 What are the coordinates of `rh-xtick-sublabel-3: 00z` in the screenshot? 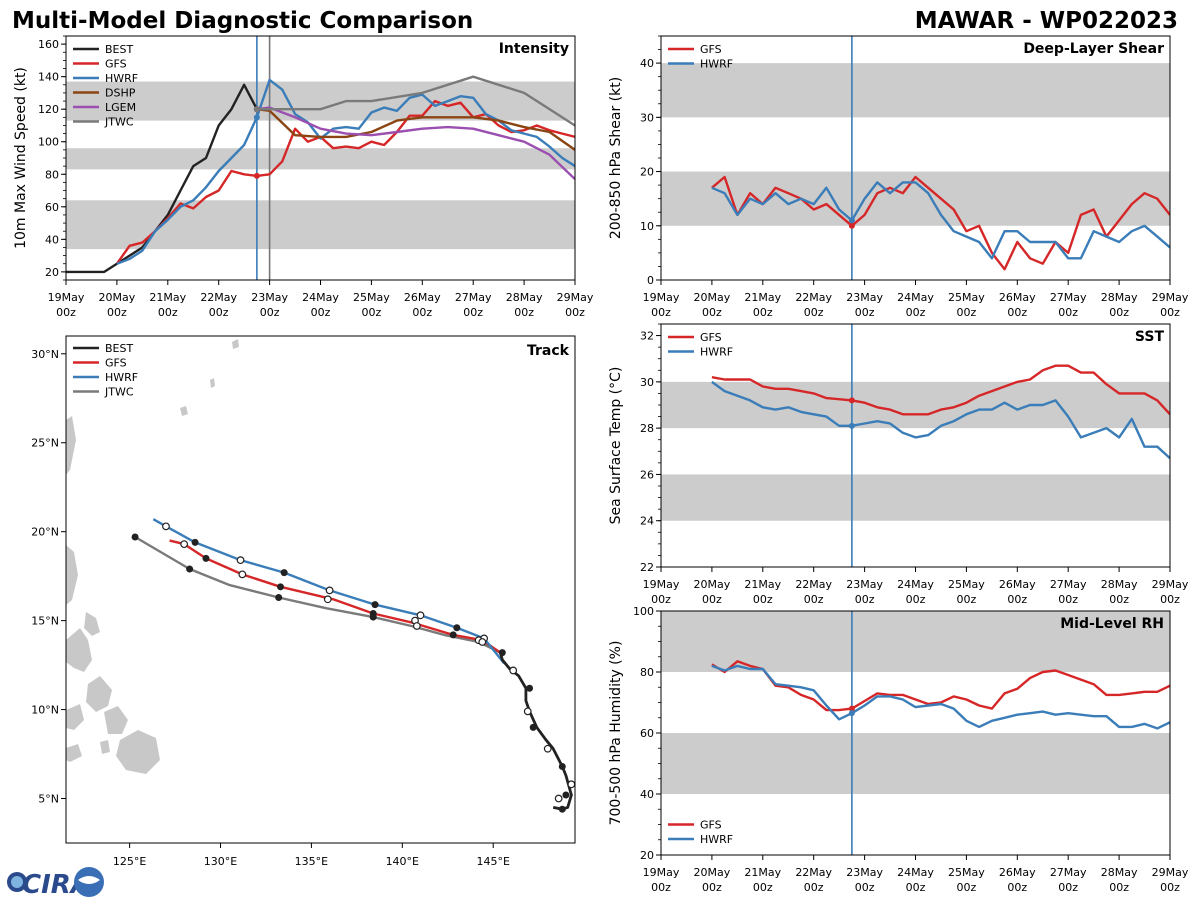 It's located at (814, 887).